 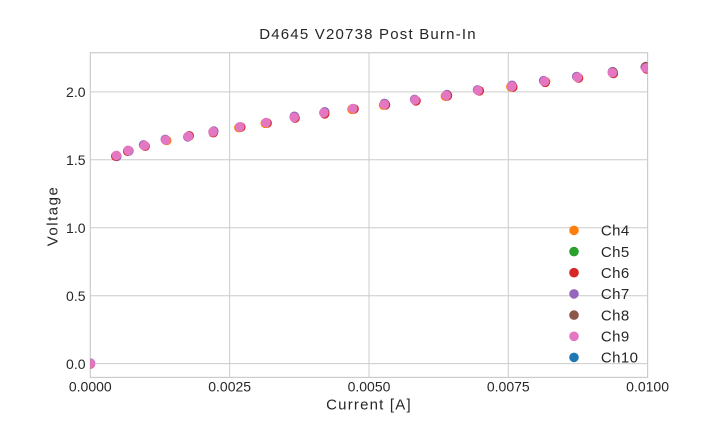 What do you see at coordinates (76, 160) in the screenshot?
I see `svg-text: 1.5` at bounding box center [76, 160].